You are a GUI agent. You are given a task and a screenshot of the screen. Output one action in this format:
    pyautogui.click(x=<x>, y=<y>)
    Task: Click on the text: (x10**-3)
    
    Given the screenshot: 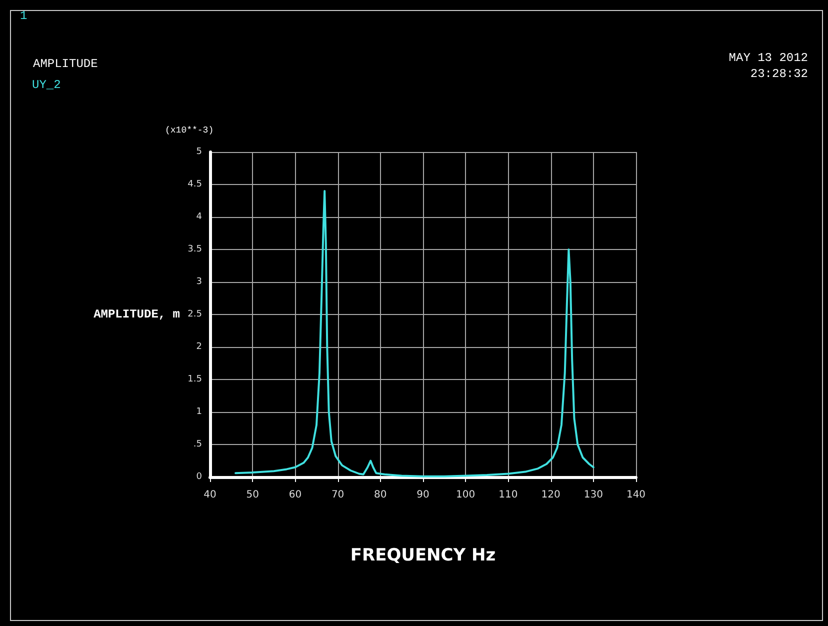 What is the action you would take?
    pyautogui.click(x=189, y=131)
    